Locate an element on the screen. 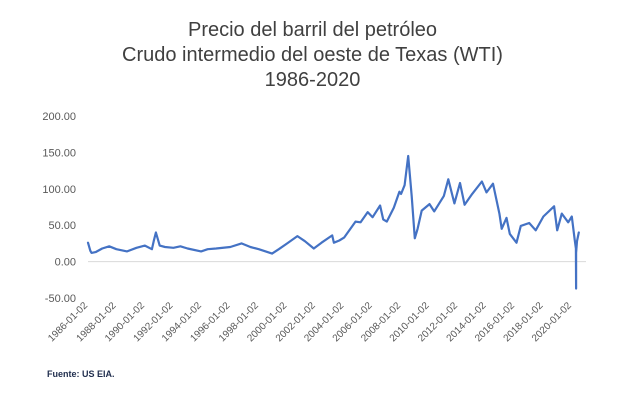 The width and height of the screenshot is (625, 408). y-tick-label: 0.00 is located at coordinates (65, 263).